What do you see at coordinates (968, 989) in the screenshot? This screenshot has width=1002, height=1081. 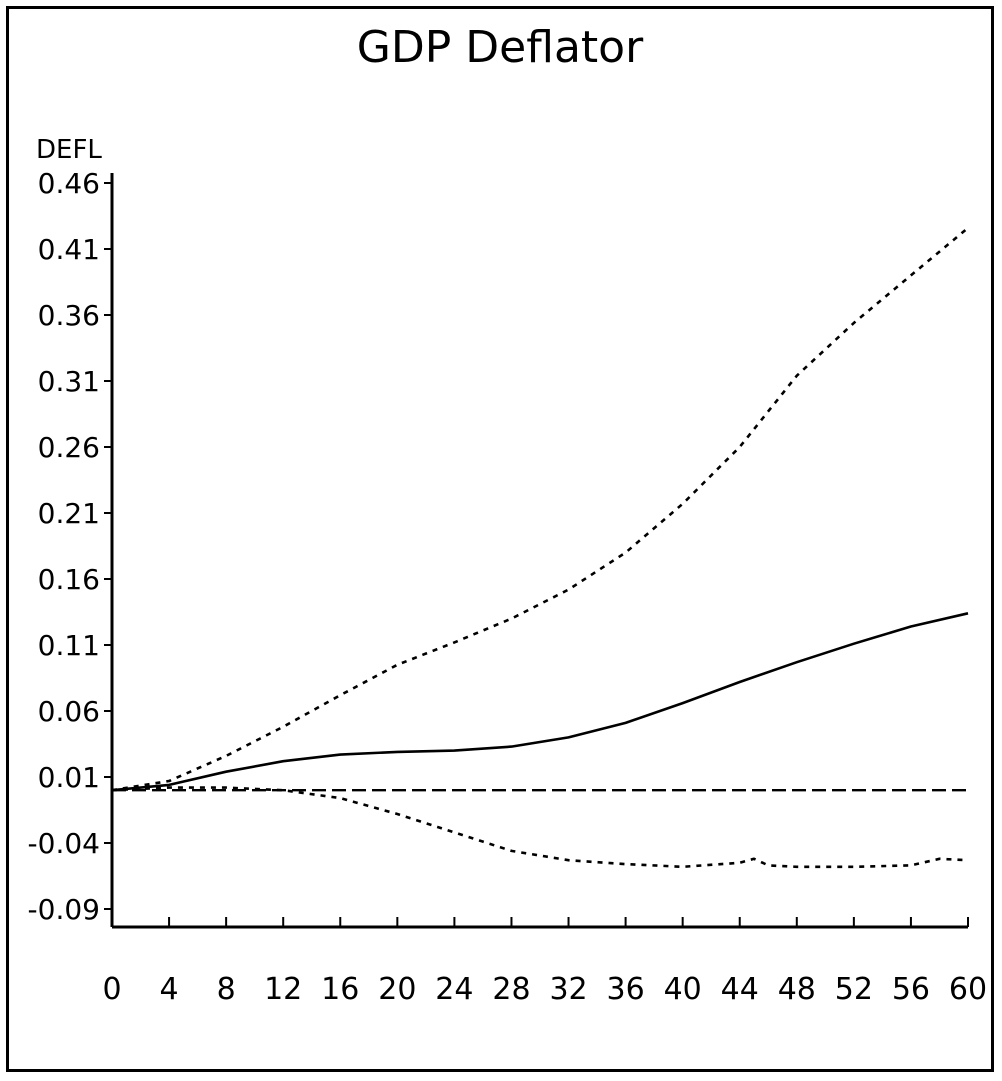 I see `x-tick-label: 60` at bounding box center [968, 989].